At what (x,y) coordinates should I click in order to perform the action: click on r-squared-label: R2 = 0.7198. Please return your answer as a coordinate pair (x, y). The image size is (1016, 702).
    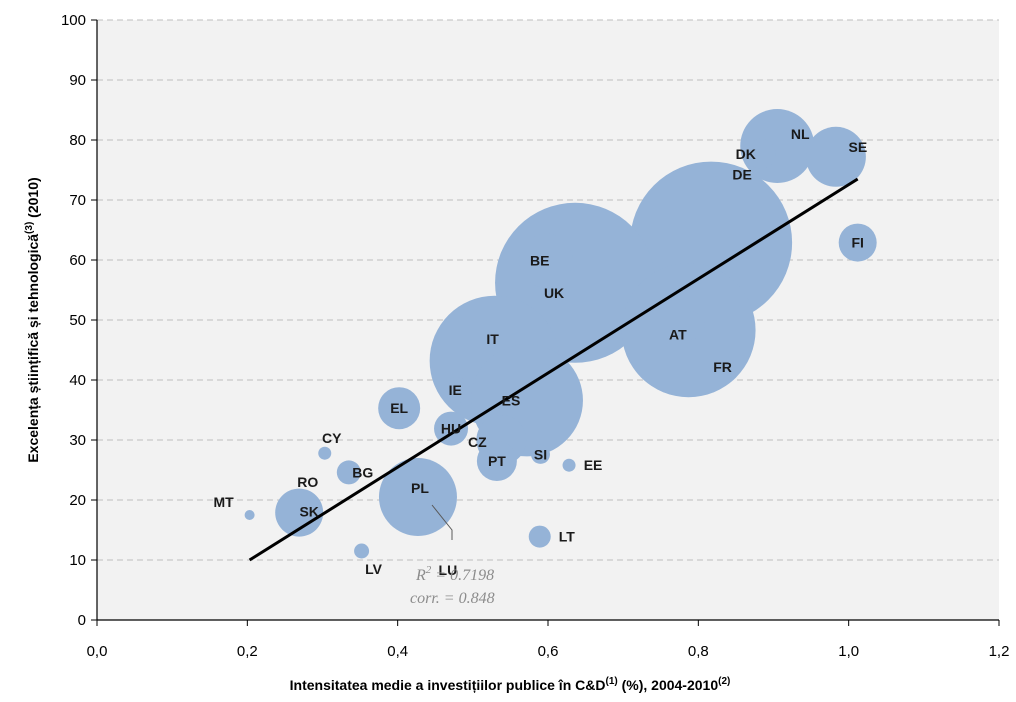
    Looking at the image, I should click on (454, 574).